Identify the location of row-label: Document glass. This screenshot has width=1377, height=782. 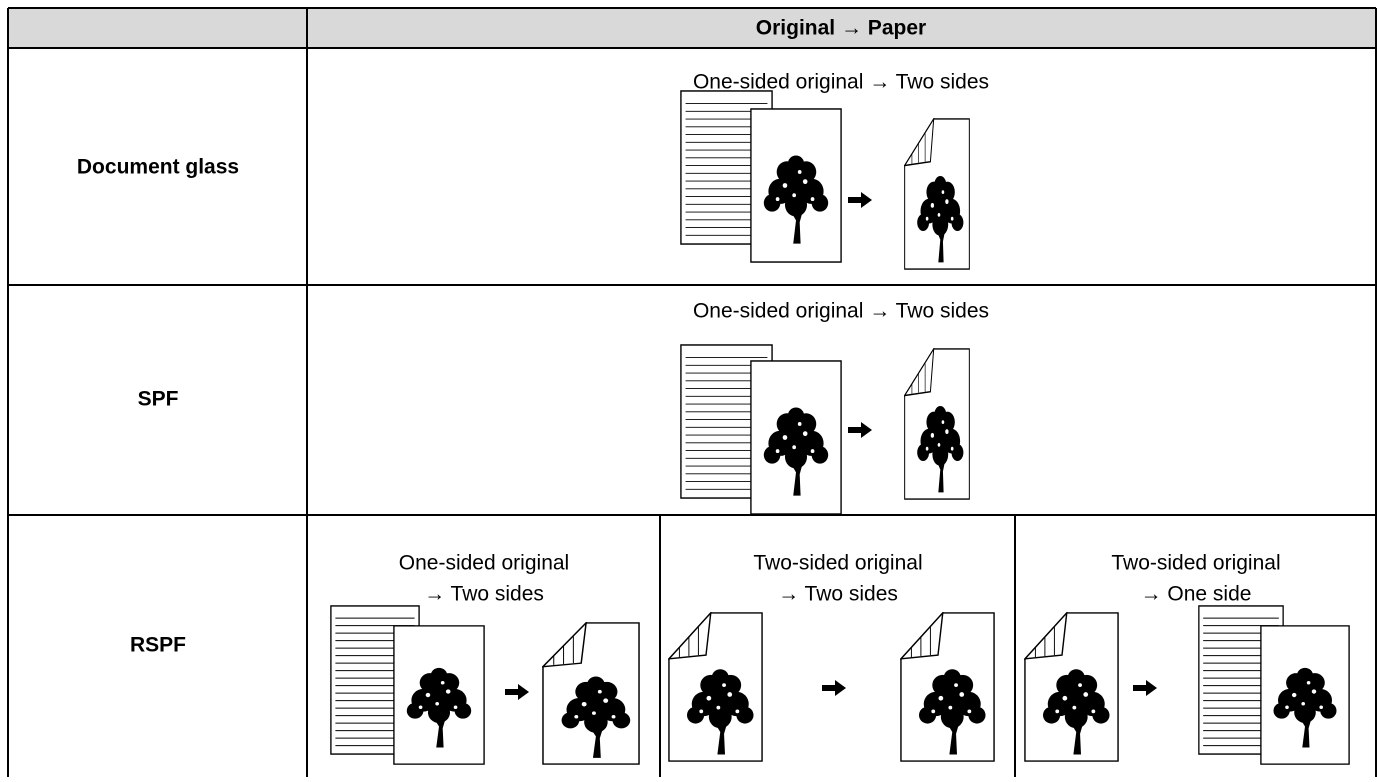
(158, 167).